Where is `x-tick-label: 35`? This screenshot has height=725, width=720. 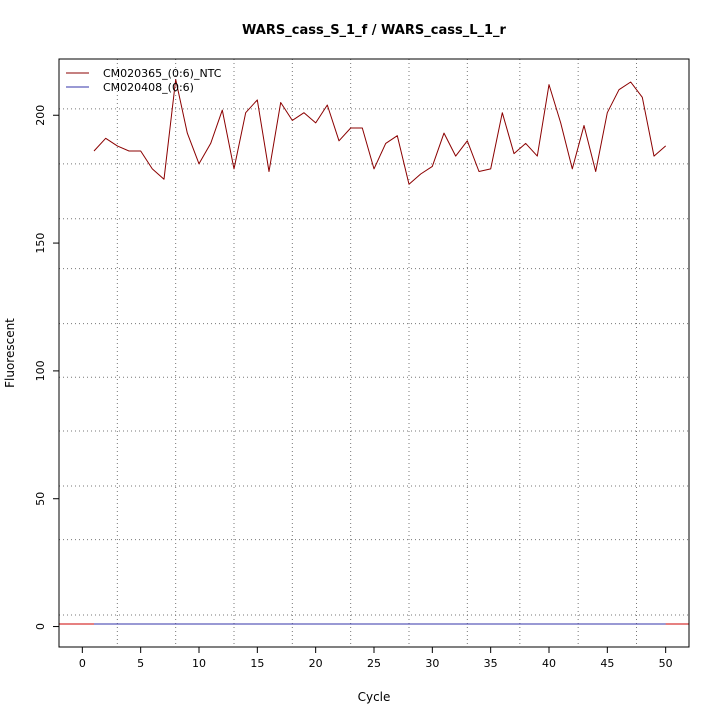
x-tick-label: 35 is located at coordinates (491, 663).